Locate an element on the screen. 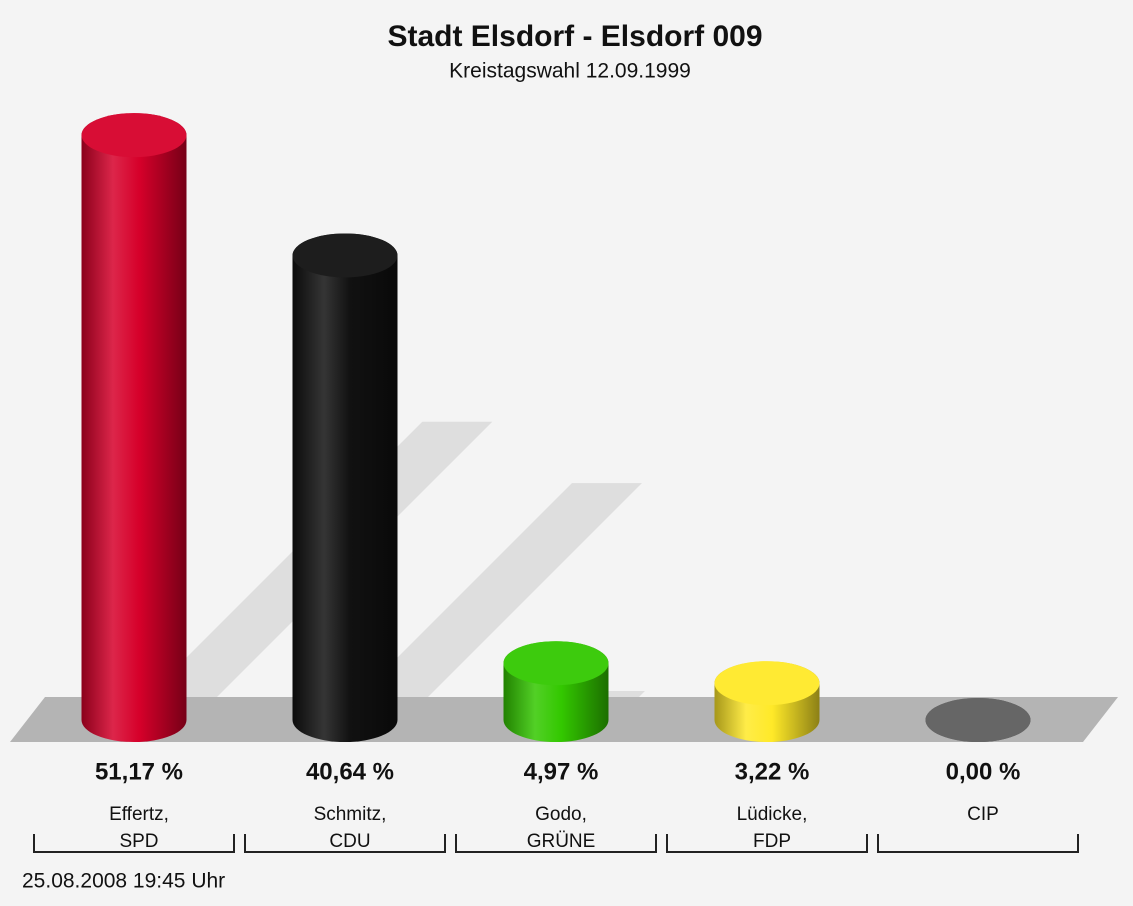  category-label: Effertz, is located at coordinates (139, 814).